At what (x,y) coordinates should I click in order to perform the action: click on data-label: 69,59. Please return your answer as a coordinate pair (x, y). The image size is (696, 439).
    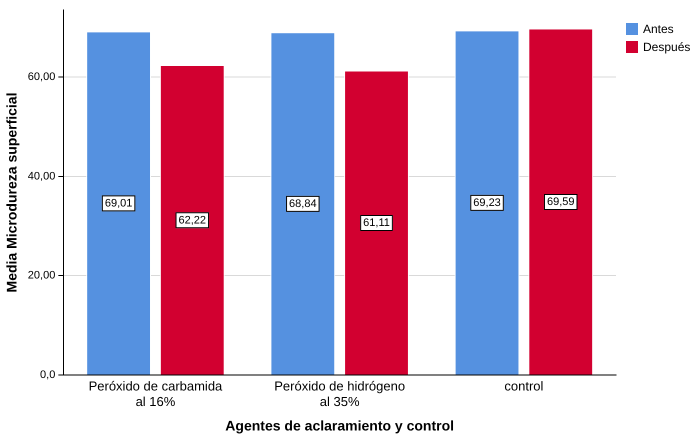
    Looking at the image, I should click on (560, 202).